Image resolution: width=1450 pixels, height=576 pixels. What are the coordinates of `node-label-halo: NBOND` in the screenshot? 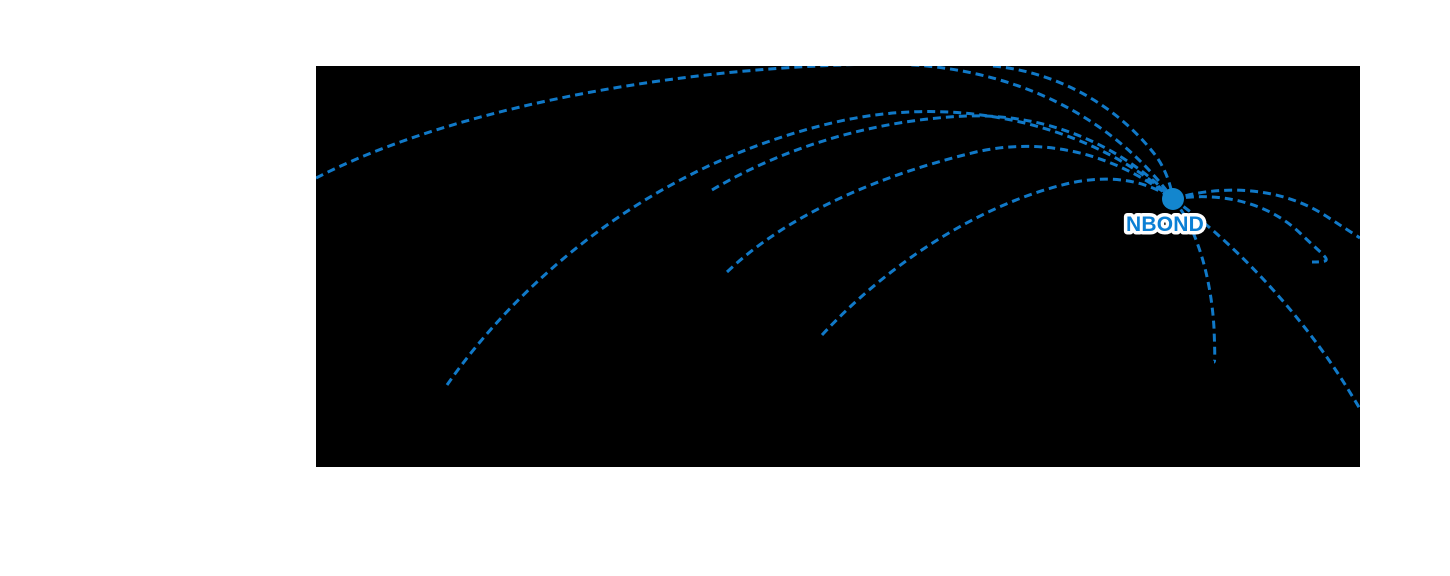 It's located at (1165, 224).